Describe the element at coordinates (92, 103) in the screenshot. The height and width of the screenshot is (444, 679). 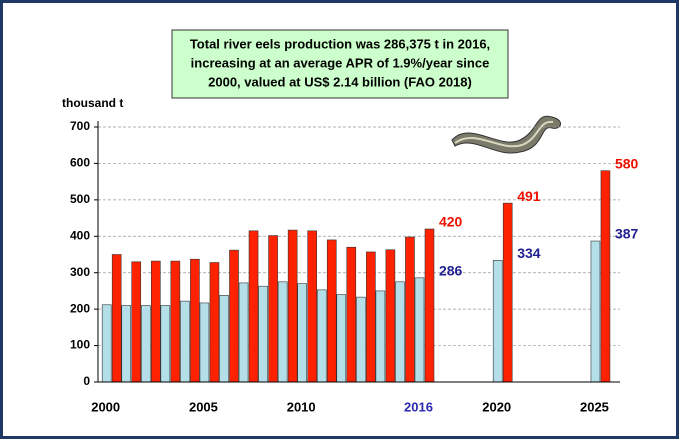
I see `y-axis-label: thousand t` at that location.